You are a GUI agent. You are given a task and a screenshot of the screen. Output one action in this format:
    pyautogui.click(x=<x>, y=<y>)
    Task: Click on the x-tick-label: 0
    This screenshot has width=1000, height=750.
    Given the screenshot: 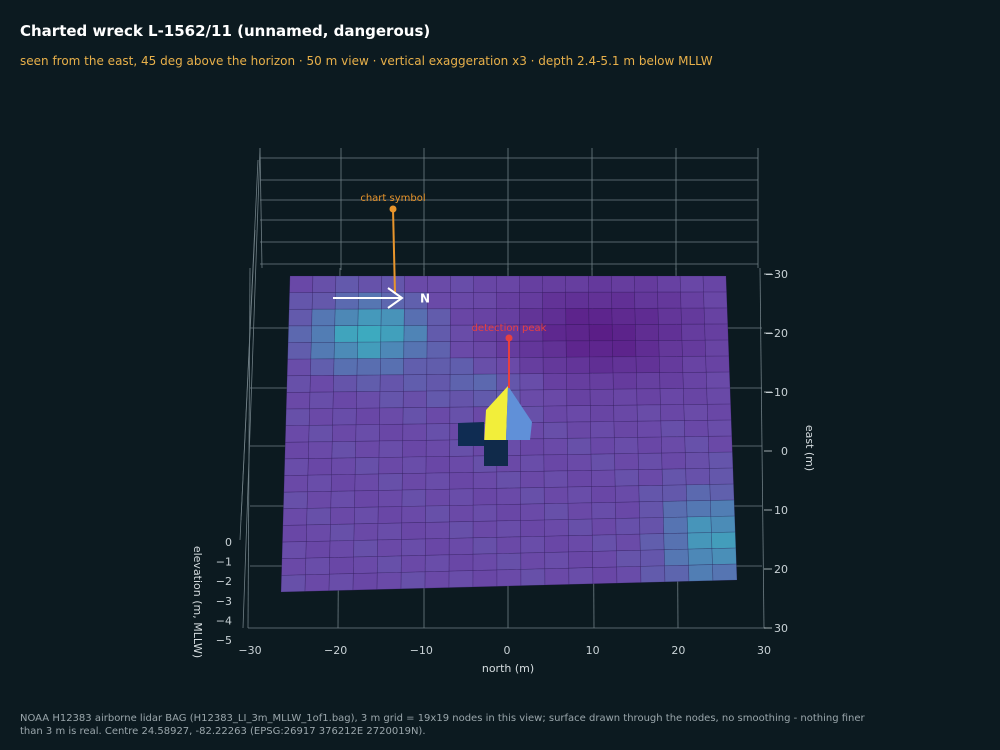 What is the action you would take?
    pyautogui.click(x=507, y=650)
    